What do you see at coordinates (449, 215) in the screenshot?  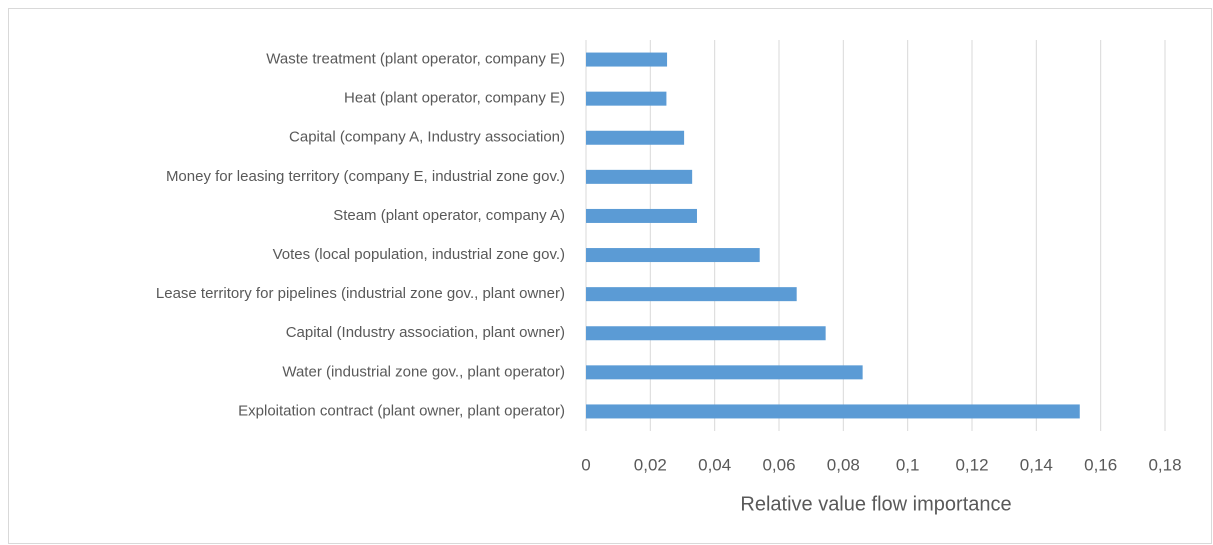 I see `y-tick-label: Steam (plant operator, company A)` at bounding box center [449, 215].